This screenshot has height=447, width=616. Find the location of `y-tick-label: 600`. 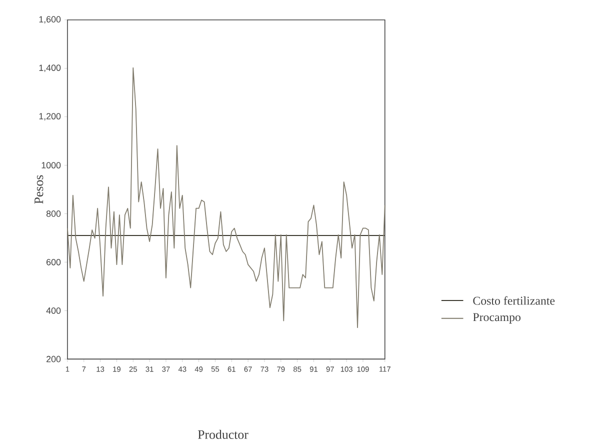

y-tick-label: 600 is located at coordinates (53, 262).